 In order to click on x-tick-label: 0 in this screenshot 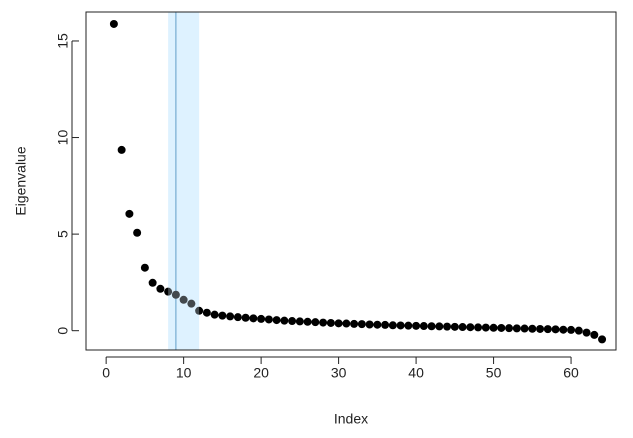, I will do `click(106, 373)`.